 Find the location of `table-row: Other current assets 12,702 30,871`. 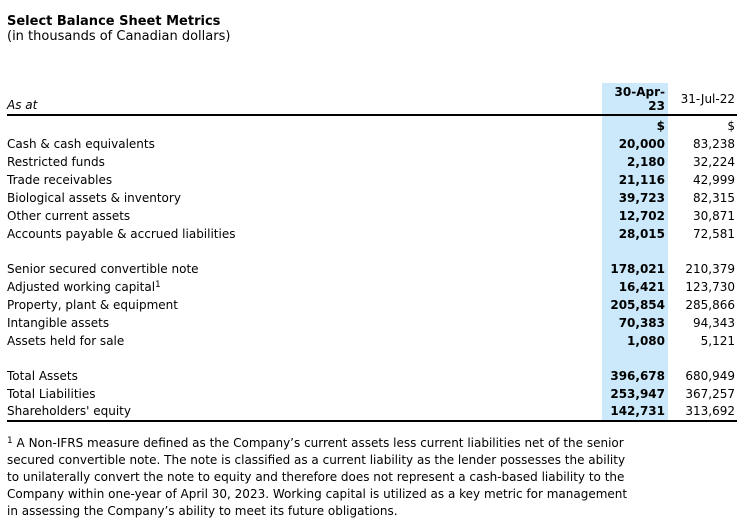

table-row: Other current assets 12,702 30,871 is located at coordinates (372, 216).